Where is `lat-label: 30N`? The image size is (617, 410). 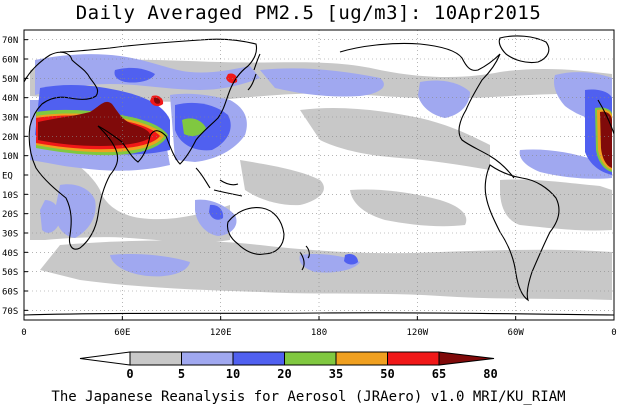 lat-label: 30N is located at coordinates (10, 119).